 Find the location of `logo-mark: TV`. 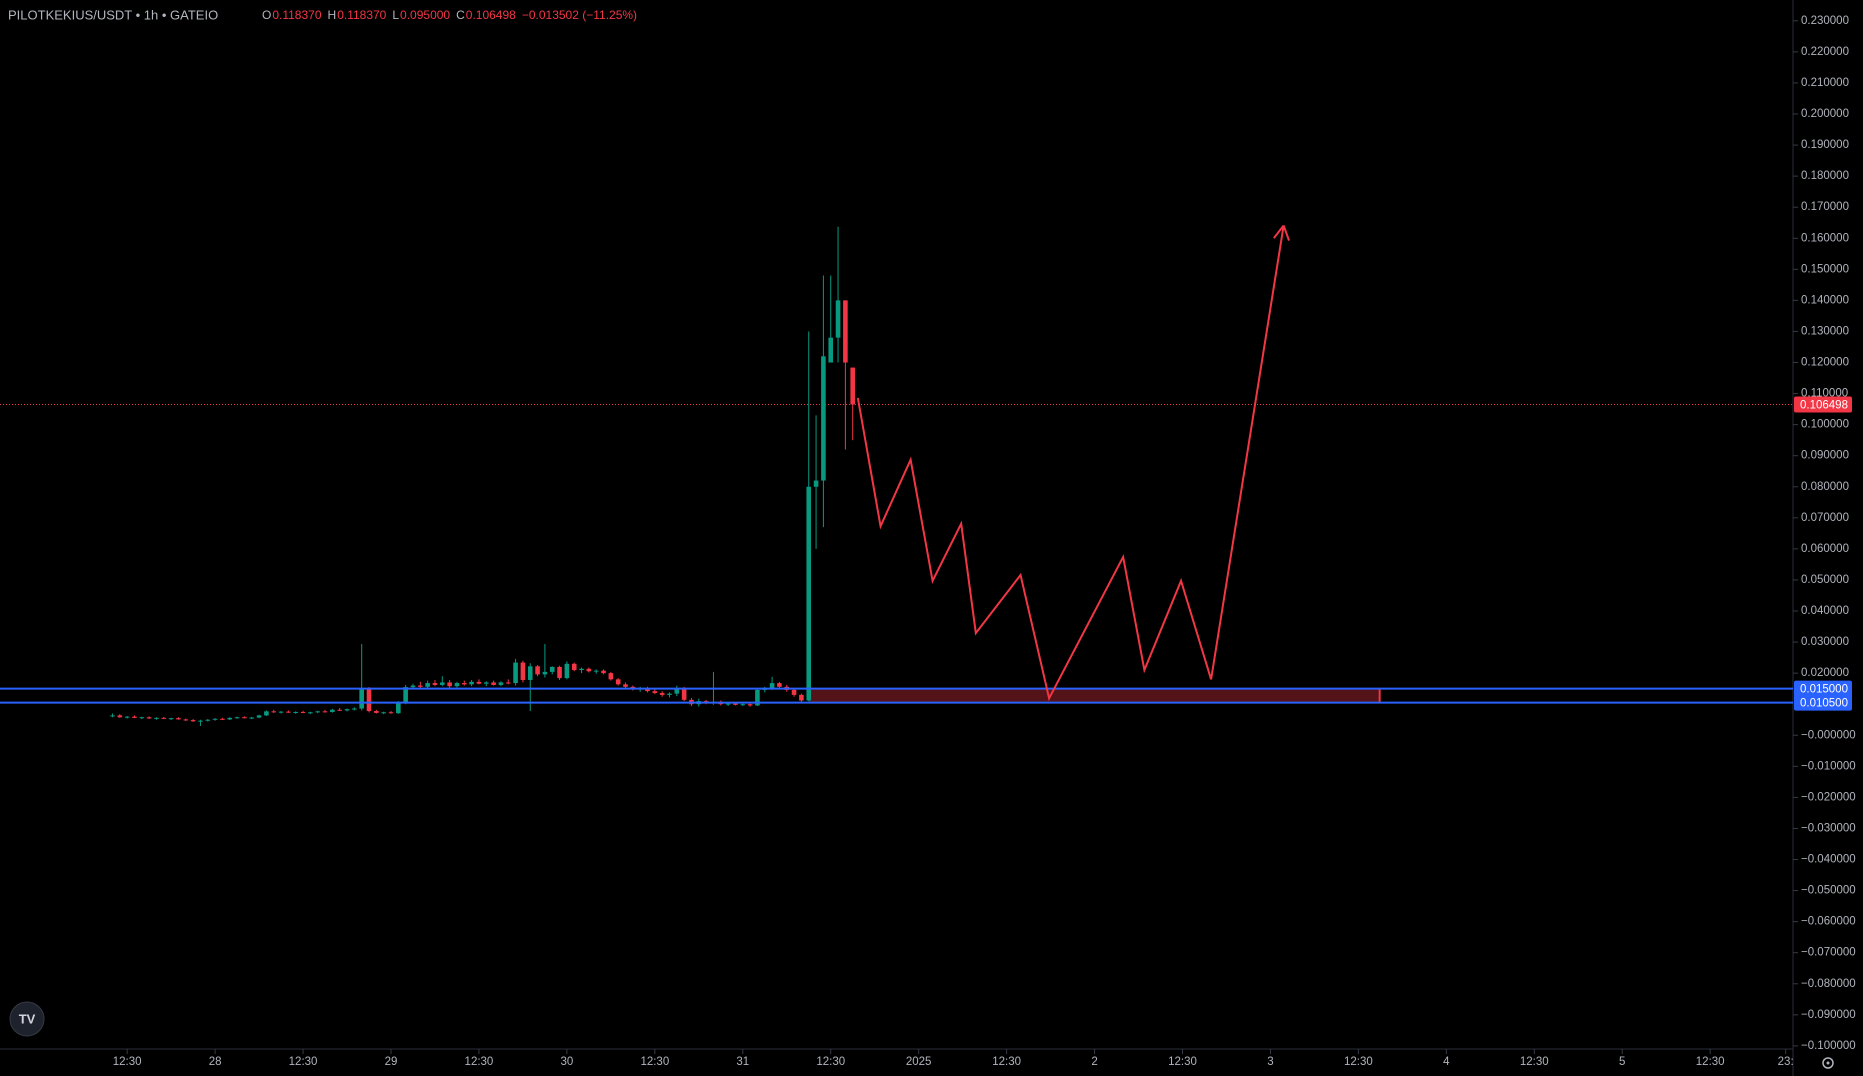

logo-mark: TV is located at coordinates (27, 1018).